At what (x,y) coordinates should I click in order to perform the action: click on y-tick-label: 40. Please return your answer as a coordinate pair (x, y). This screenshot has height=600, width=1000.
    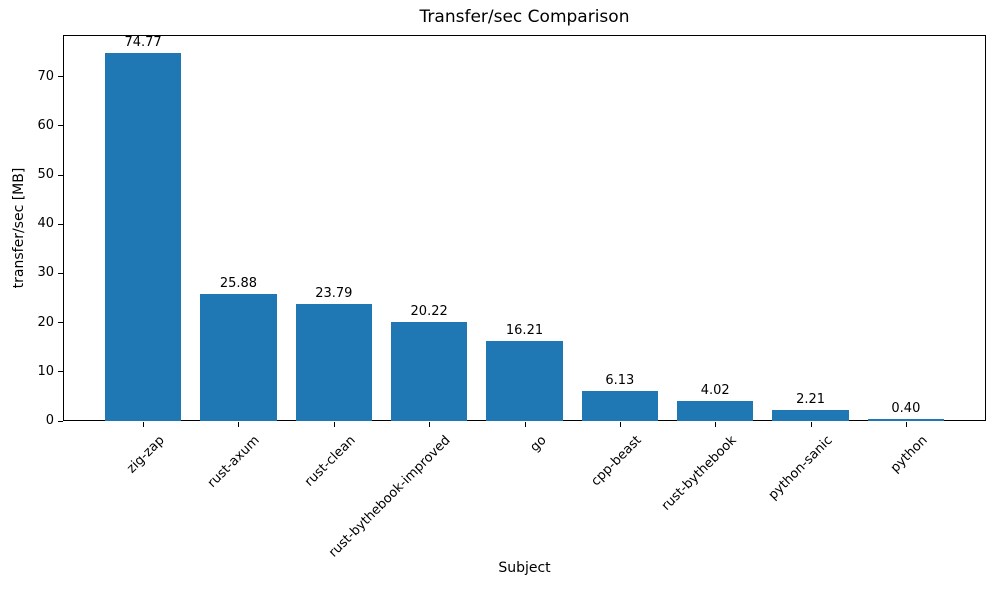
    Looking at the image, I should click on (45, 224).